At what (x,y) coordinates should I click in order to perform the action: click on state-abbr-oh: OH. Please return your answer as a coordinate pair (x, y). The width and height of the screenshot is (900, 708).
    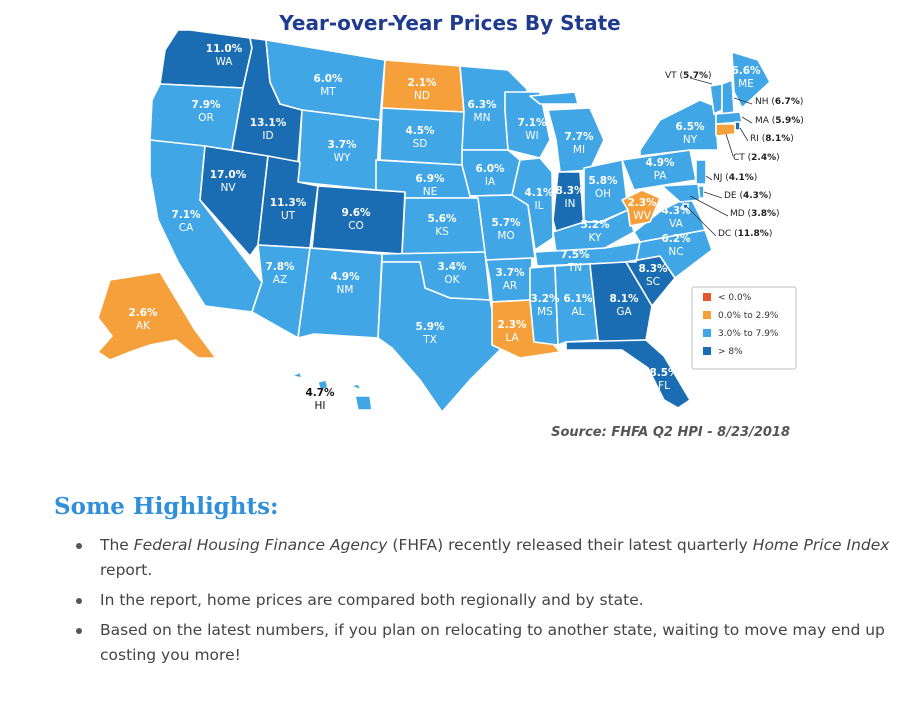
    Looking at the image, I should click on (603, 194).